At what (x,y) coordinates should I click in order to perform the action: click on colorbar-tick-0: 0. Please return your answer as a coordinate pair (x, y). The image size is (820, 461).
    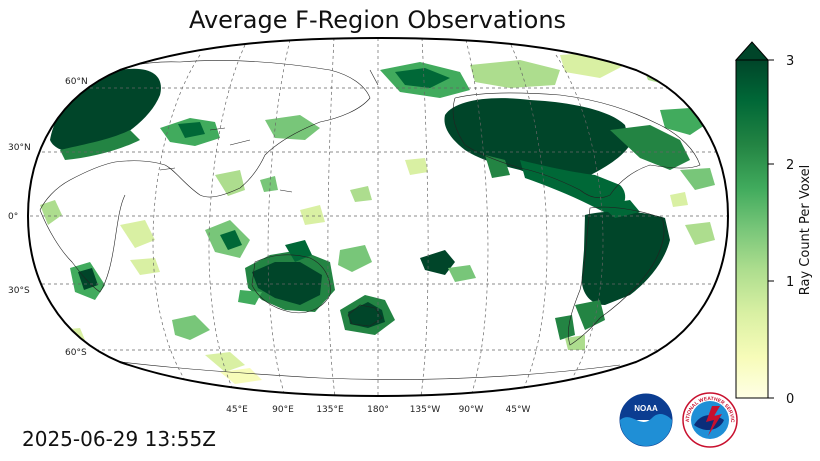
    Looking at the image, I should click on (790, 399).